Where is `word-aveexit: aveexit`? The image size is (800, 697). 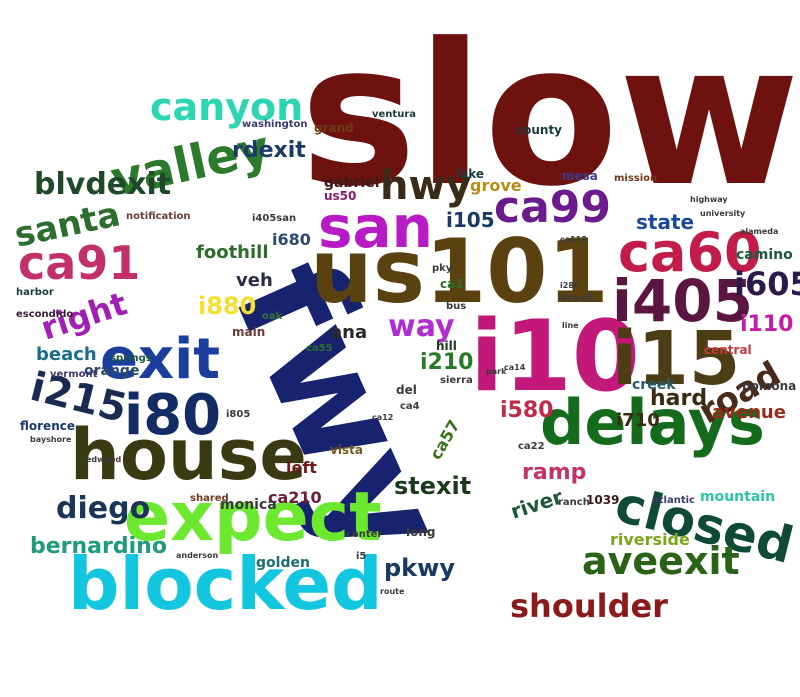 word-aveexit: aveexit is located at coordinates (661, 561).